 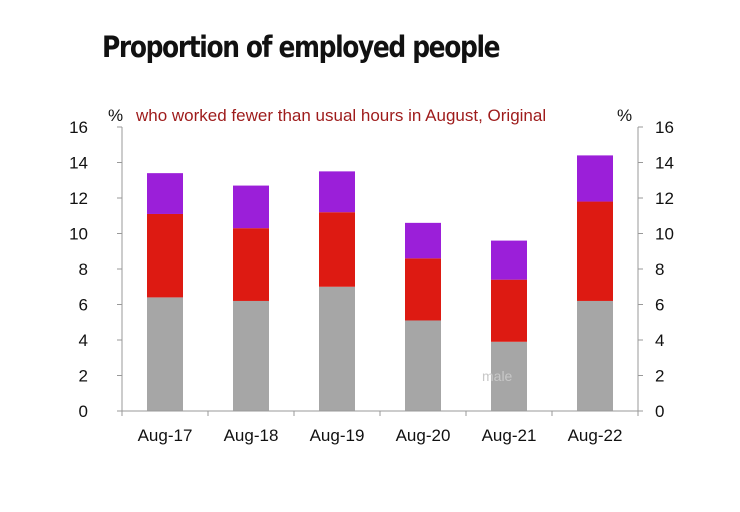 I want to click on x-tick-label: Aug-20, so click(x=423, y=435).